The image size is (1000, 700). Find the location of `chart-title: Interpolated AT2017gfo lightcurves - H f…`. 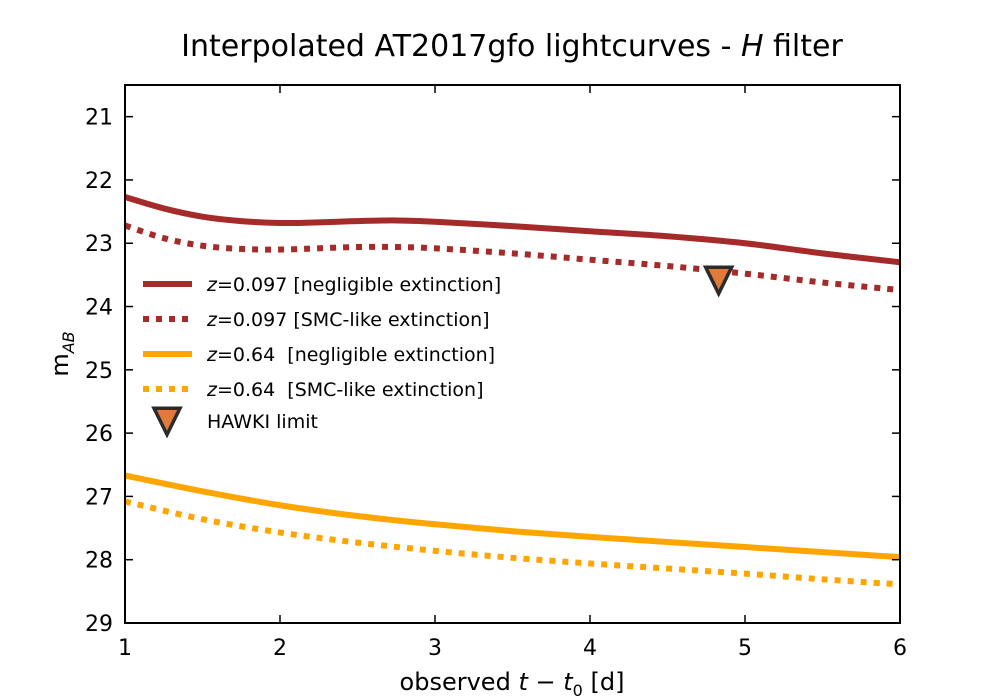

chart-title: Interpolated AT2017gfo lightcurves - H f… is located at coordinates (512, 46).